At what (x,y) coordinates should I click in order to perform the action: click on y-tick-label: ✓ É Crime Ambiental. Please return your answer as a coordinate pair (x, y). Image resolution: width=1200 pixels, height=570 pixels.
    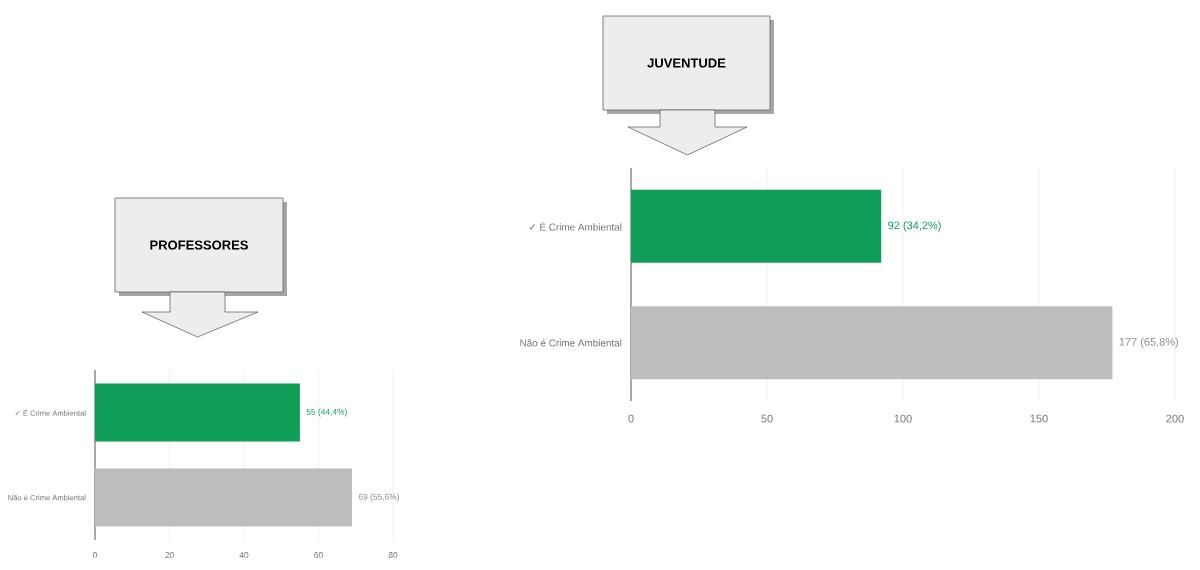
    Looking at the image, I should click on (575, 226).